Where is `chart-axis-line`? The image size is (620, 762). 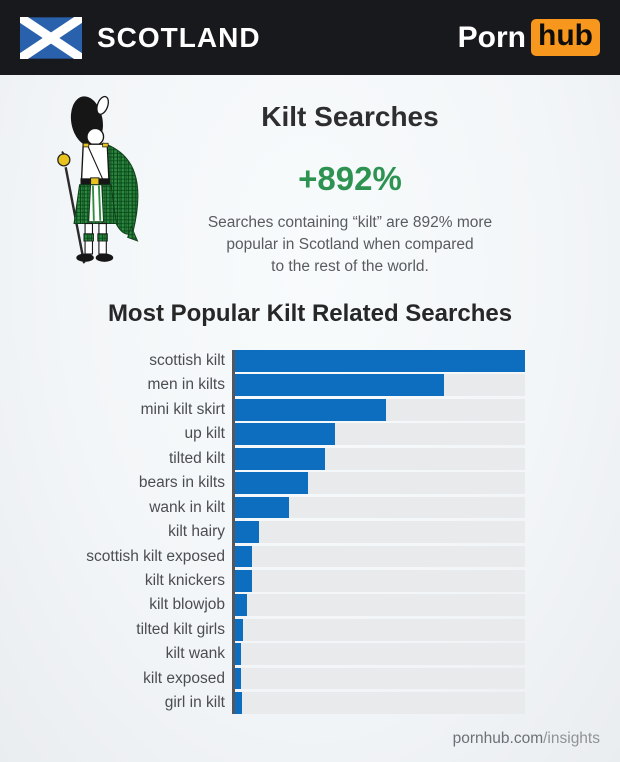
chart-axis-line is located at coordinates (233, 532).